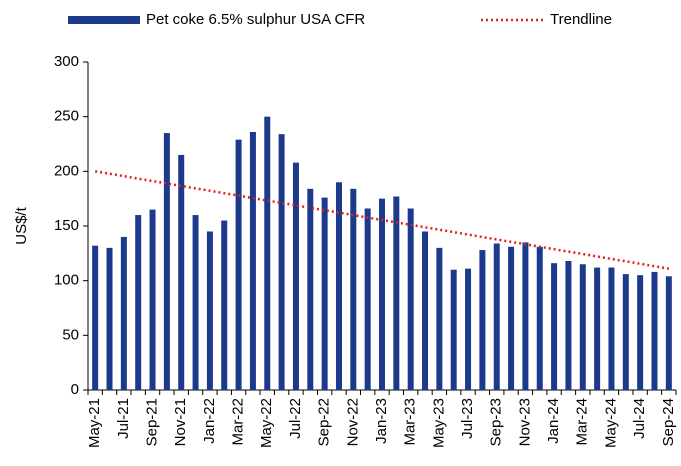  What do you see at coordinates (266, 423) in the screenshot?
I see `x-tick-label: May-22` at bounding box center [266, 423].